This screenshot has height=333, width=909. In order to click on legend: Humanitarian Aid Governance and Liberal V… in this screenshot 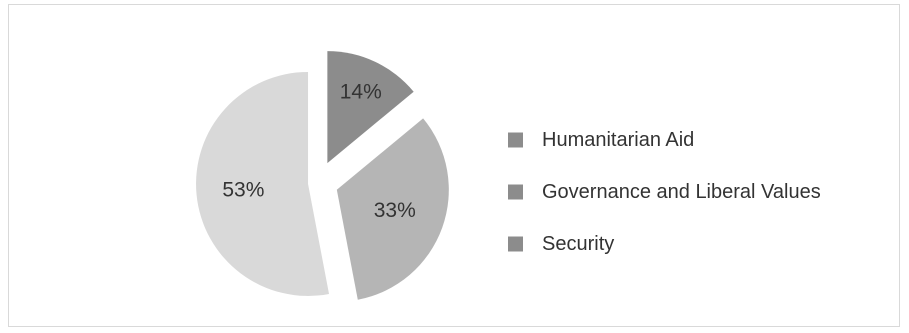, I will do `click(664, 192)`.